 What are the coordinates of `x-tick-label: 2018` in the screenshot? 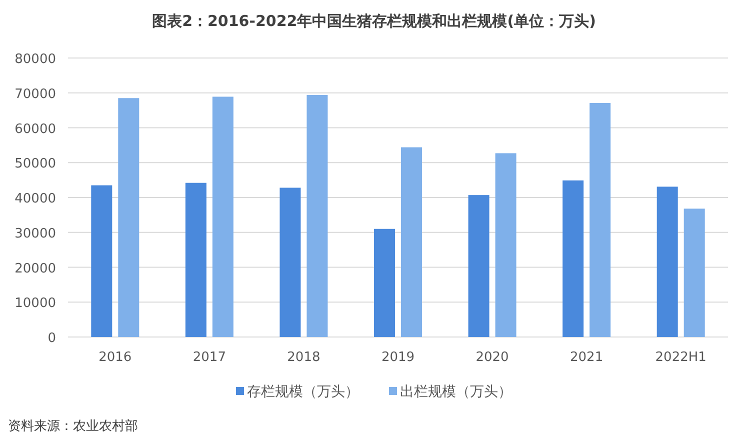 It's located at (303, 357).